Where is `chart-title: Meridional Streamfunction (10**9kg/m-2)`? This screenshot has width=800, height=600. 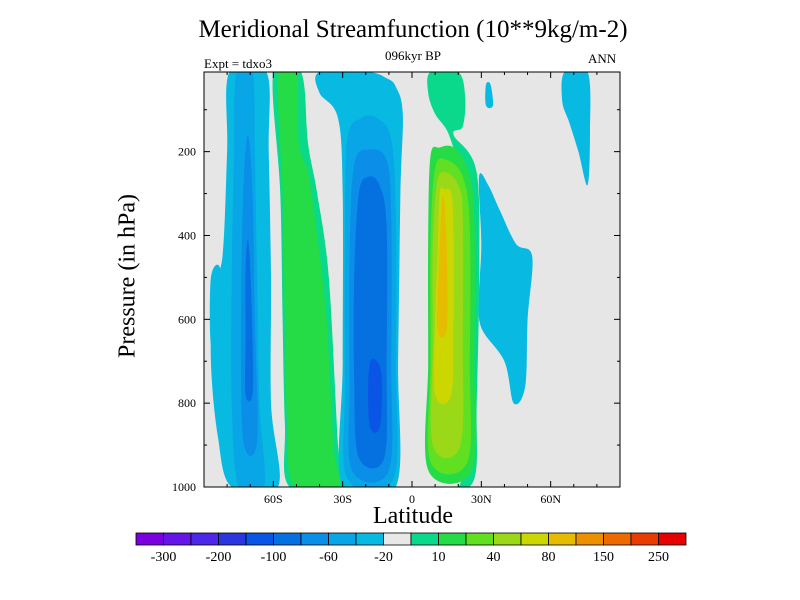 chart-title: Meridional Streamfunction (10**9kg/m-2) is located at coordinates (413, 29).